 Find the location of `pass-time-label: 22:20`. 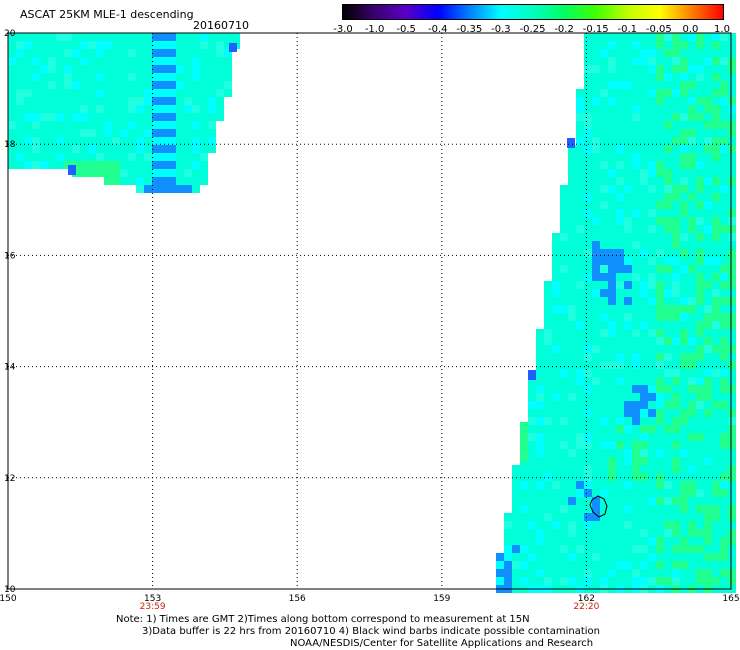

pass-time-label: 22:20 is located at coordinates (586, 606).